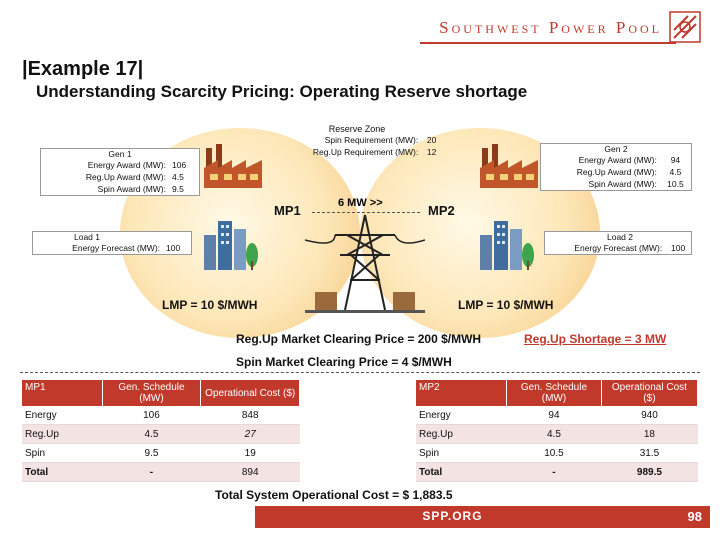 Image resolution: width=720 pixels, height=540 pixels. What do you see at coordinates (616, 172) in the screenshot?
I see `gen2-label: Reg.Up Award (MW):` at bounding box center [616, 172].